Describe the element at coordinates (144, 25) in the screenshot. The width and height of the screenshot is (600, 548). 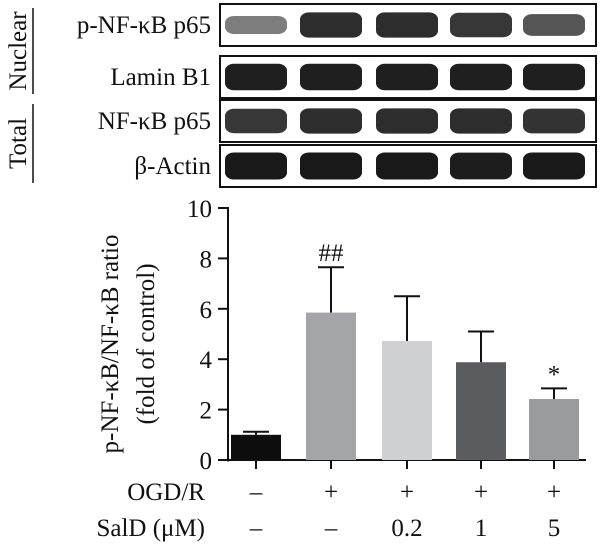
I see `blot-row-label: p-NF-κB p65` at that location.